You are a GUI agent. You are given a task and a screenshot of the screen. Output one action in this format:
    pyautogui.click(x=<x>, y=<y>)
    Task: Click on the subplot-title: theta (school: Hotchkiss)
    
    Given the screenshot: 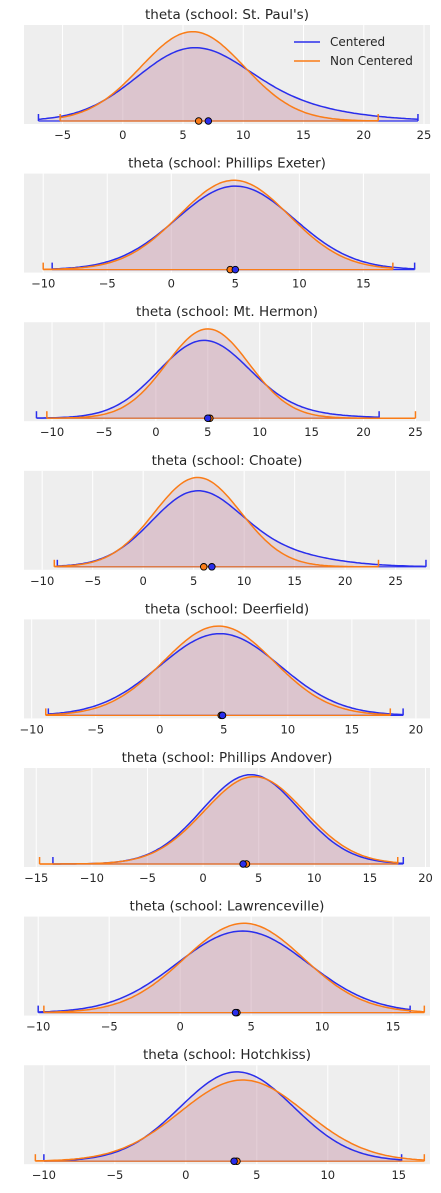 What is the action you would take?
    pyautogui.click(x=227, y=1055)
    